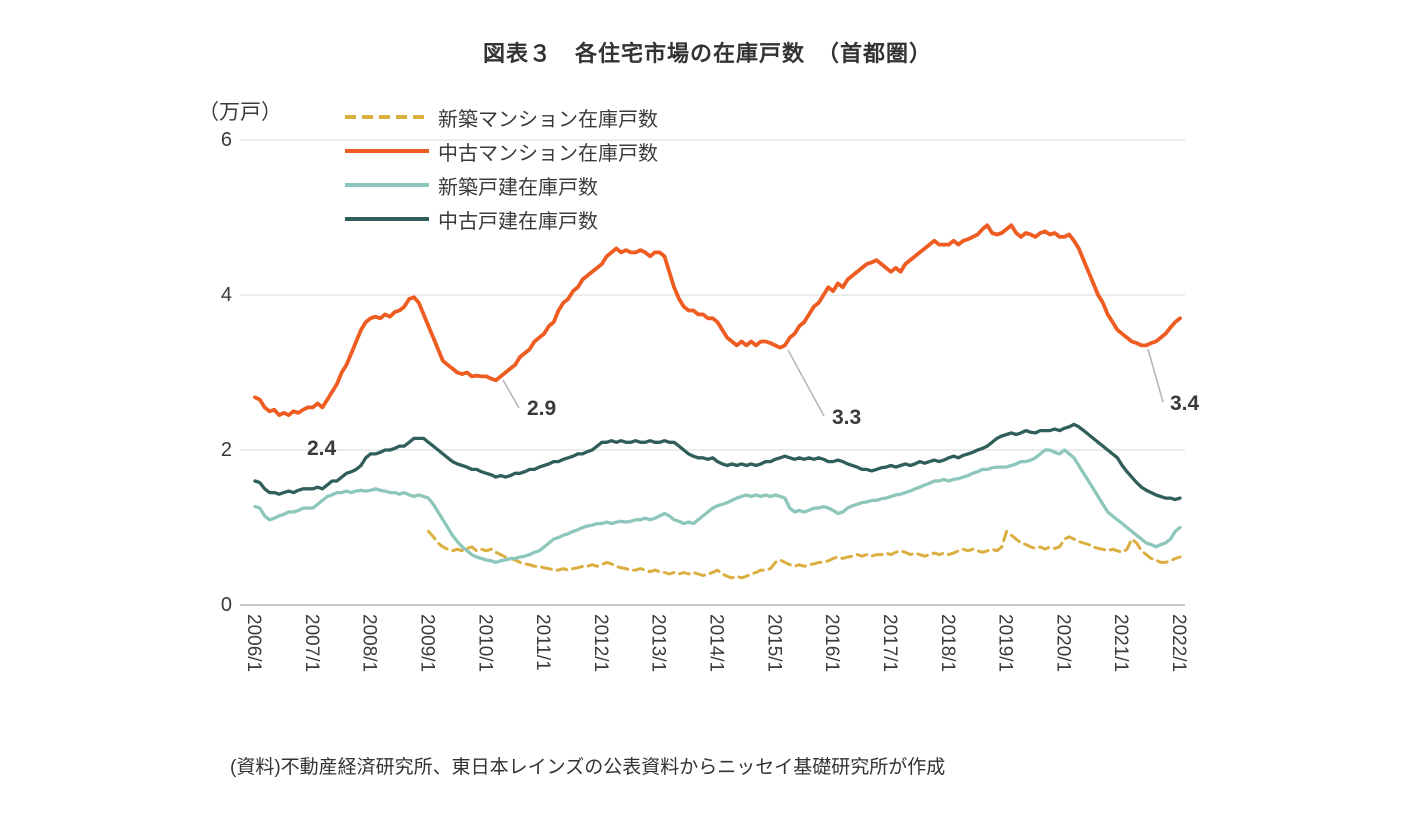 The image size is (1415, 833). What do you see at coordinates (548, 119) in the screenshot?
I see `legend-label-new-condo: 新築マンション在庫戸数` at bounding box center [548, 119].